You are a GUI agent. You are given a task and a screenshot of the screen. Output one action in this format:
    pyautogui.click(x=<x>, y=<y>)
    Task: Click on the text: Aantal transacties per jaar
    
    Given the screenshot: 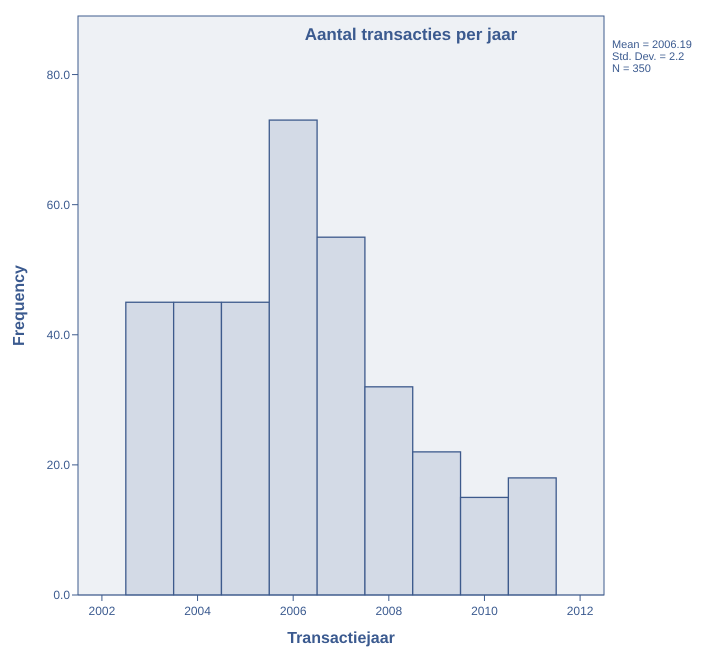 What is the action you would take?
    pyautogui.click(x=411, y=34)
    